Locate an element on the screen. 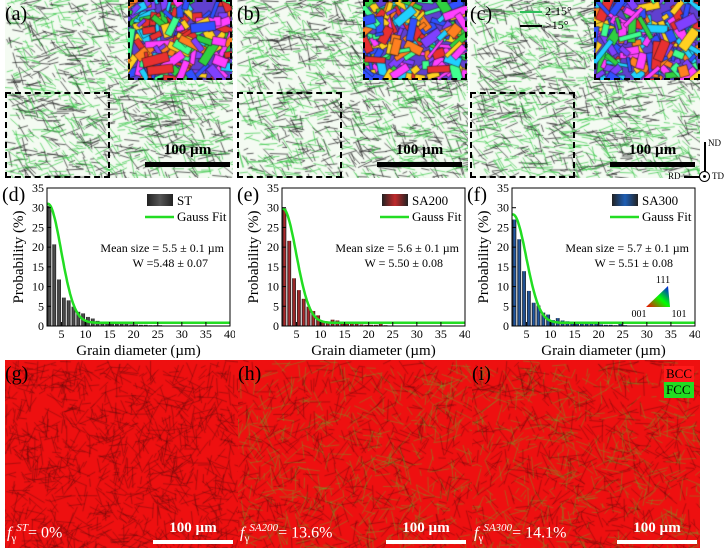 This screenshot has height=548, width=725. phase-map-i is located at coordinates (586, 454).